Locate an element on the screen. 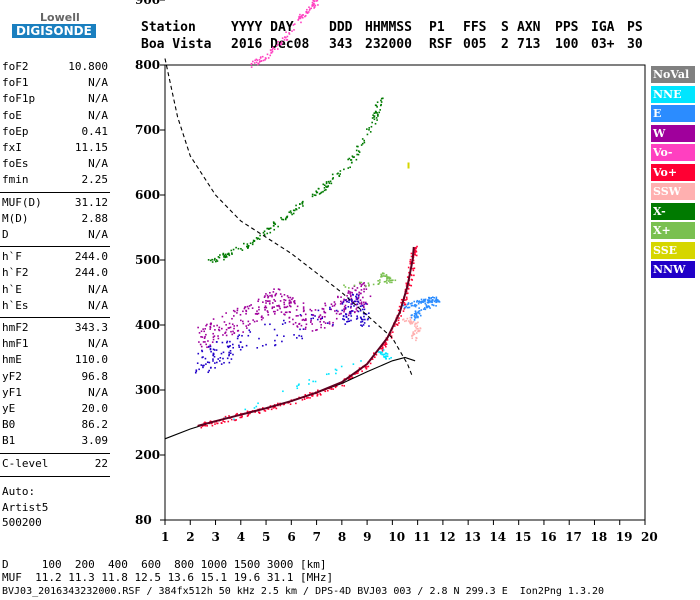 The width and height of the screenshot is (700, 600). legend-item-x: X+ is located at coordinates (673, 230).